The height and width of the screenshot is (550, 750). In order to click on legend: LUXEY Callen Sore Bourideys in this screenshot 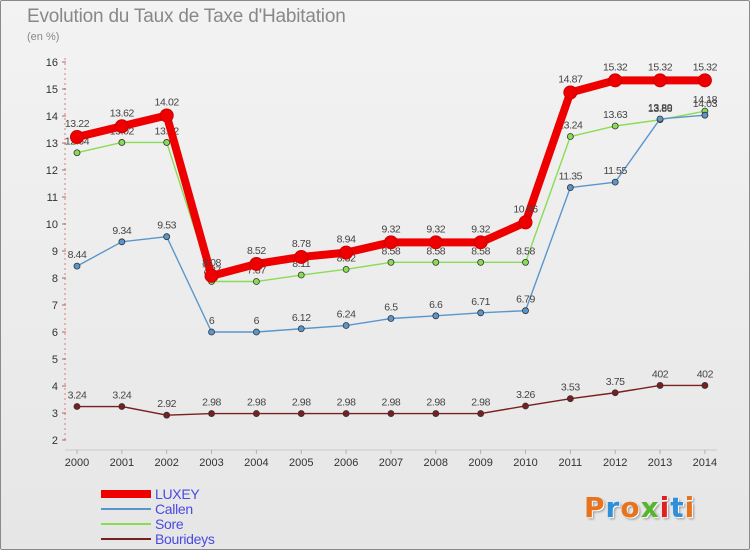, I will do `click(201, 516)`.